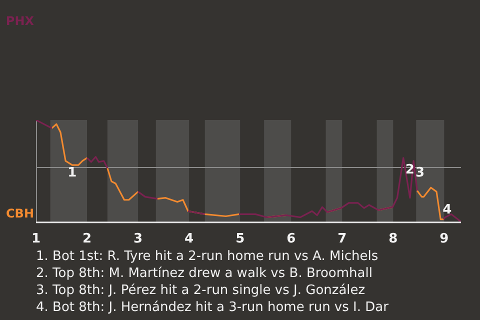 The height and width of the screenshot is (320, 480). Describe the element at coordinates (20, 21) in the screenshot. I see `text: PHX` at that location.